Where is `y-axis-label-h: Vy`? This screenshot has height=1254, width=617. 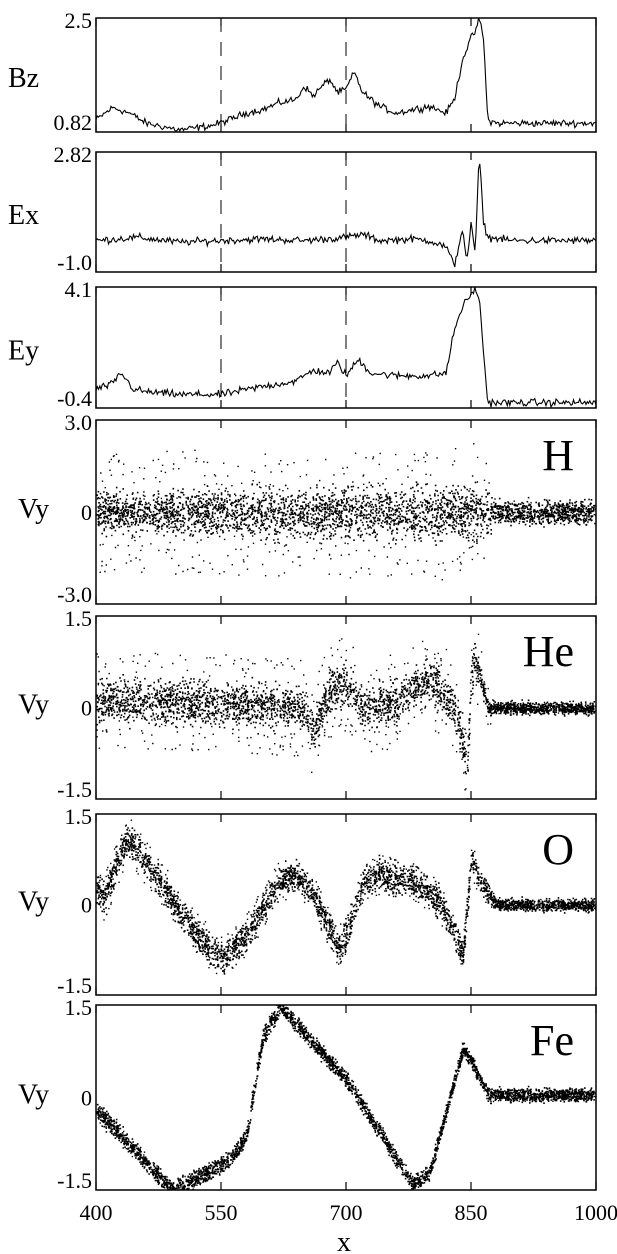
y-axis-label-h: Vy is located at coordinates (33, 509).